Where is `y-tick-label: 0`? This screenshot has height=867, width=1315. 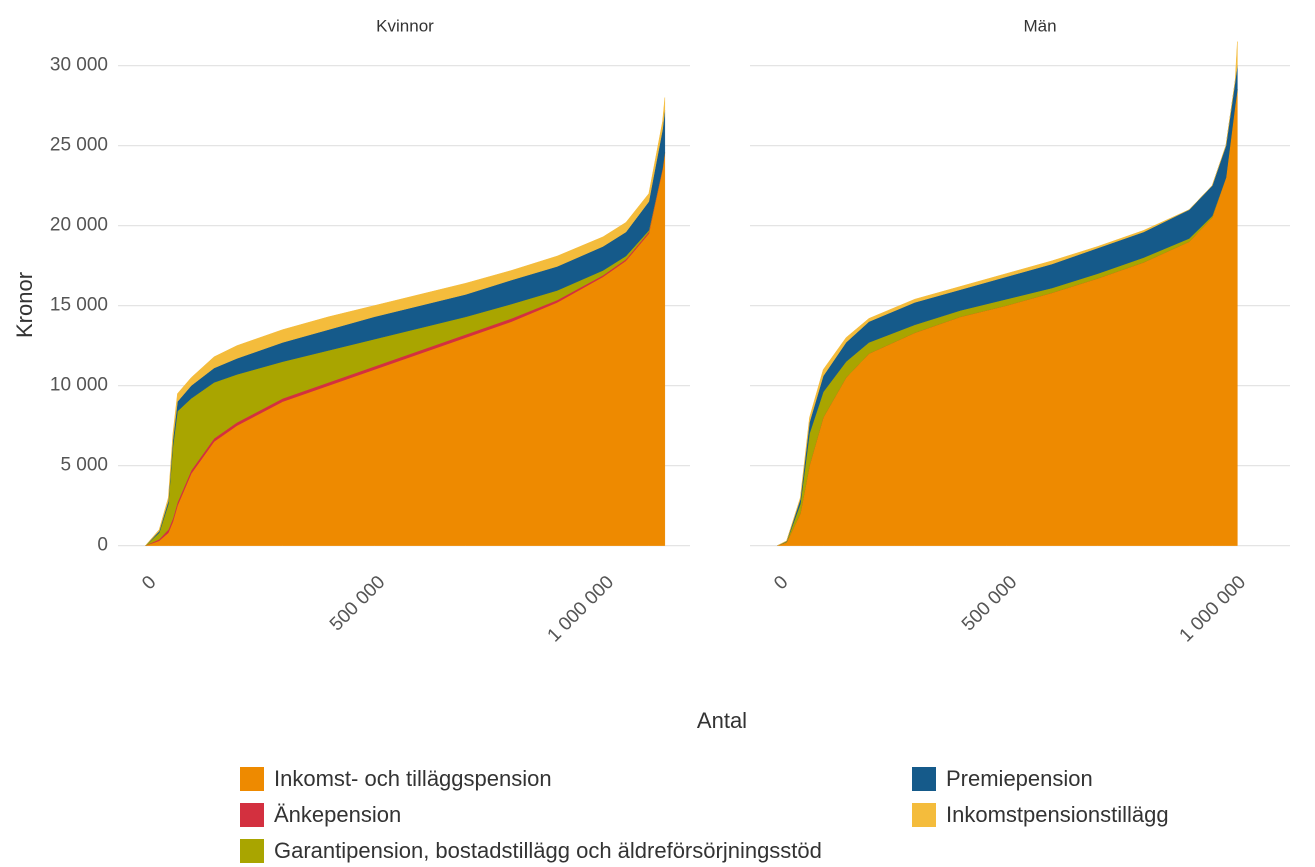 y-tick-label: 0 is located at coordinates (102, 545).